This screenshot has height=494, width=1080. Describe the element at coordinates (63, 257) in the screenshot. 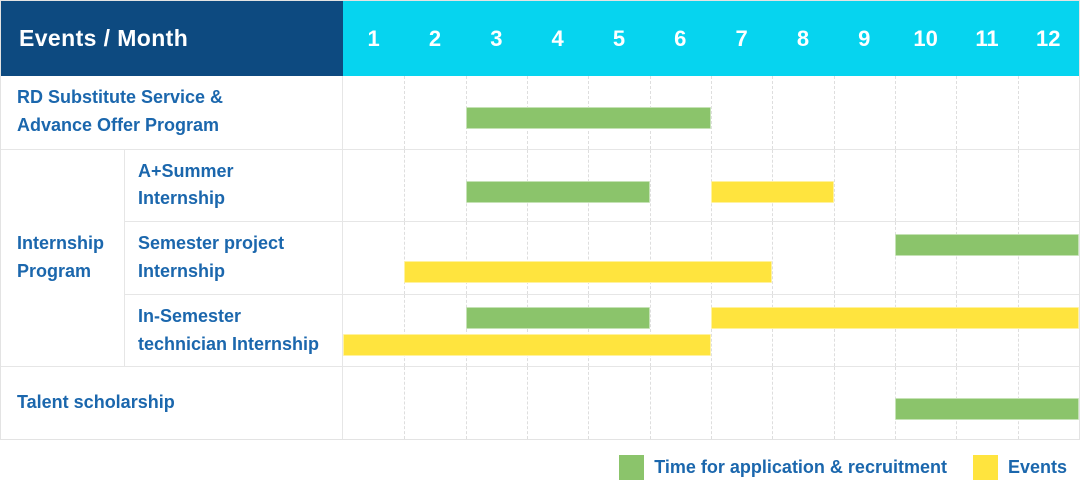

I see `group-label-internship-program: Internship Program` at that location.